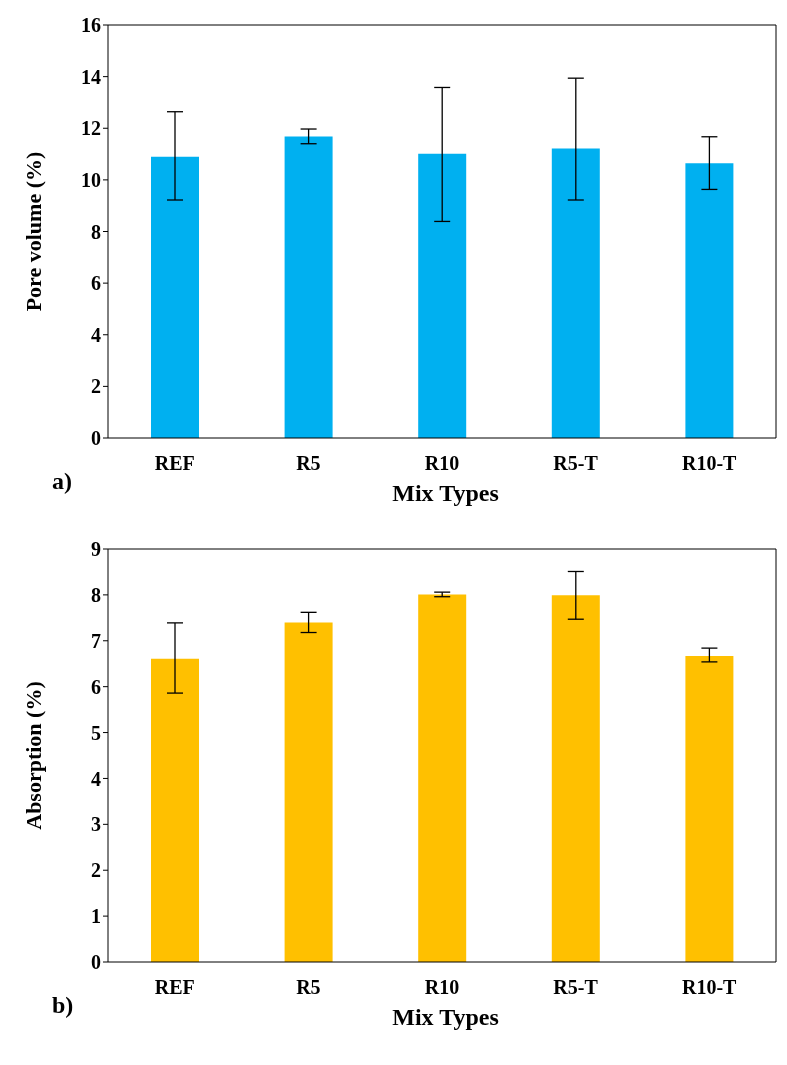 This screenshot has height=1065, width=787. I want to click on y-axis-title: Pore volume (%), so click(33, 231).